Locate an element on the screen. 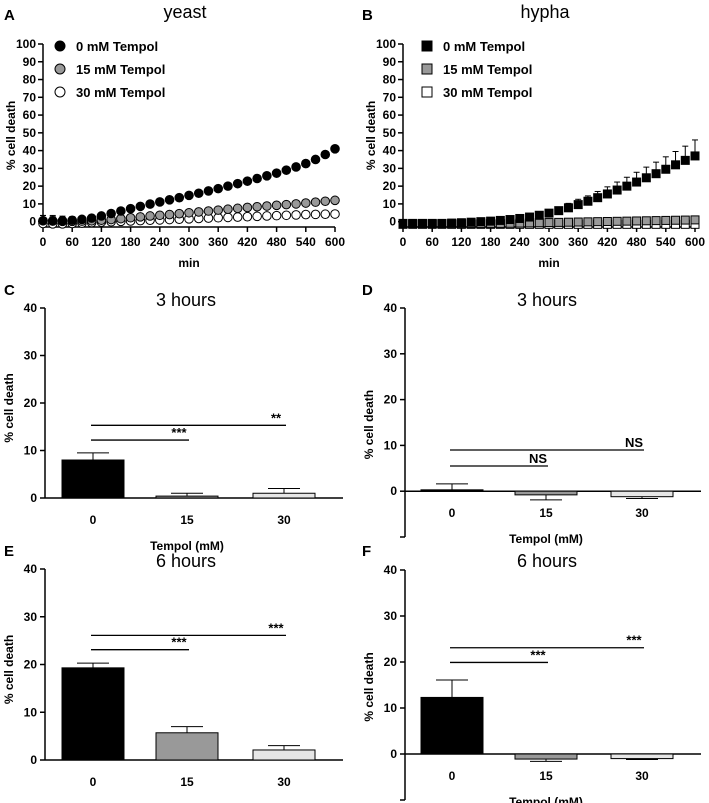 This screenshot has height=803, width=709. legend-marker is located at coordinates (60, 92).